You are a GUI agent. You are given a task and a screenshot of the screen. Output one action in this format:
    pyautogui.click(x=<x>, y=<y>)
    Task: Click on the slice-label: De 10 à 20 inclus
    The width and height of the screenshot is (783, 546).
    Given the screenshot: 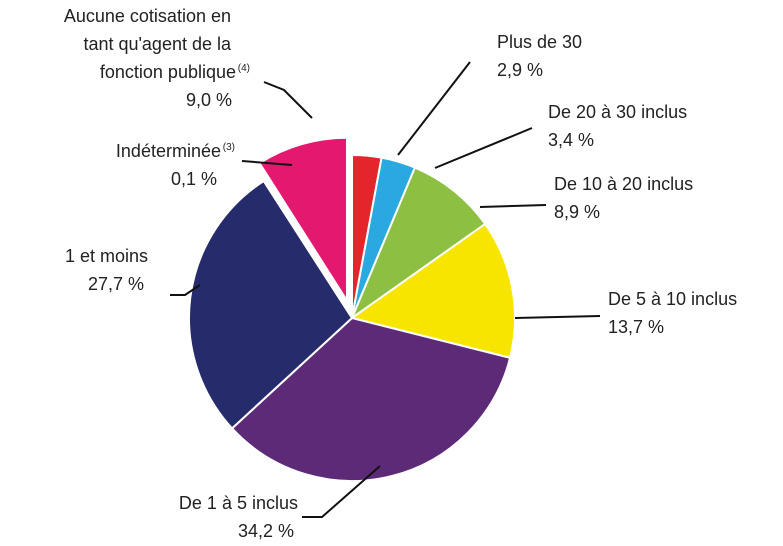 What is the action you would take?
    pyautogui.click(x=623, y=184)
    